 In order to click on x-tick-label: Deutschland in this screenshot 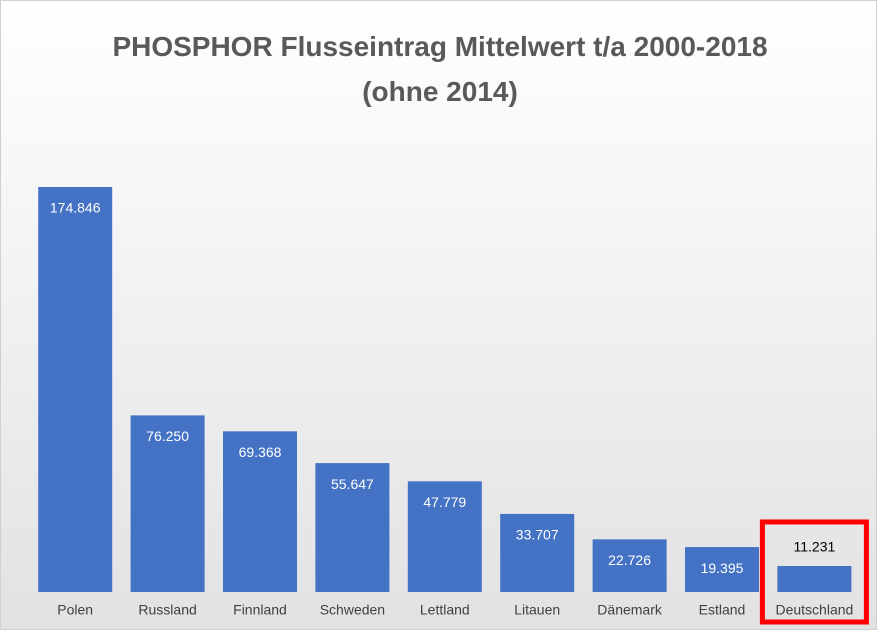, I will do `click(814, 610)`.